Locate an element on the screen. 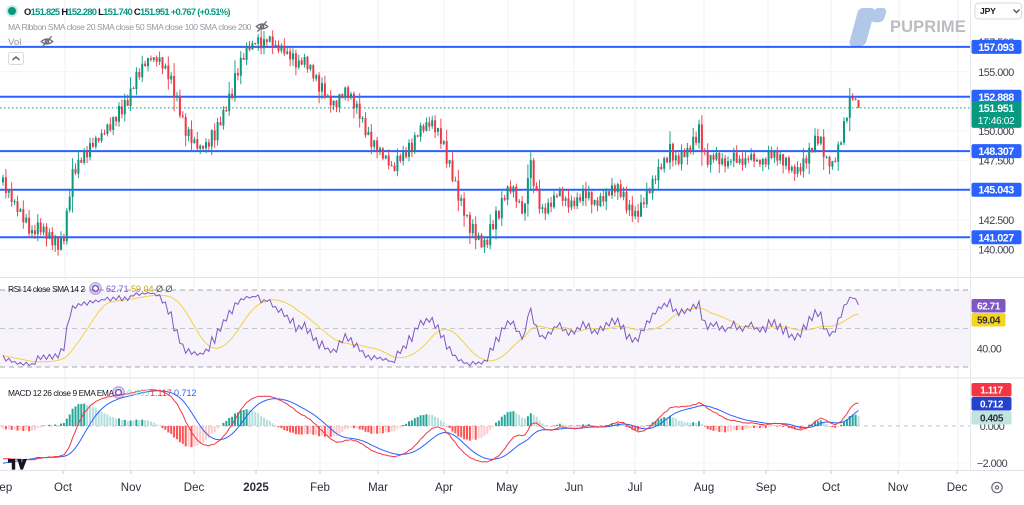  svg-text: 141.027 is located at coordinates (996, 238).